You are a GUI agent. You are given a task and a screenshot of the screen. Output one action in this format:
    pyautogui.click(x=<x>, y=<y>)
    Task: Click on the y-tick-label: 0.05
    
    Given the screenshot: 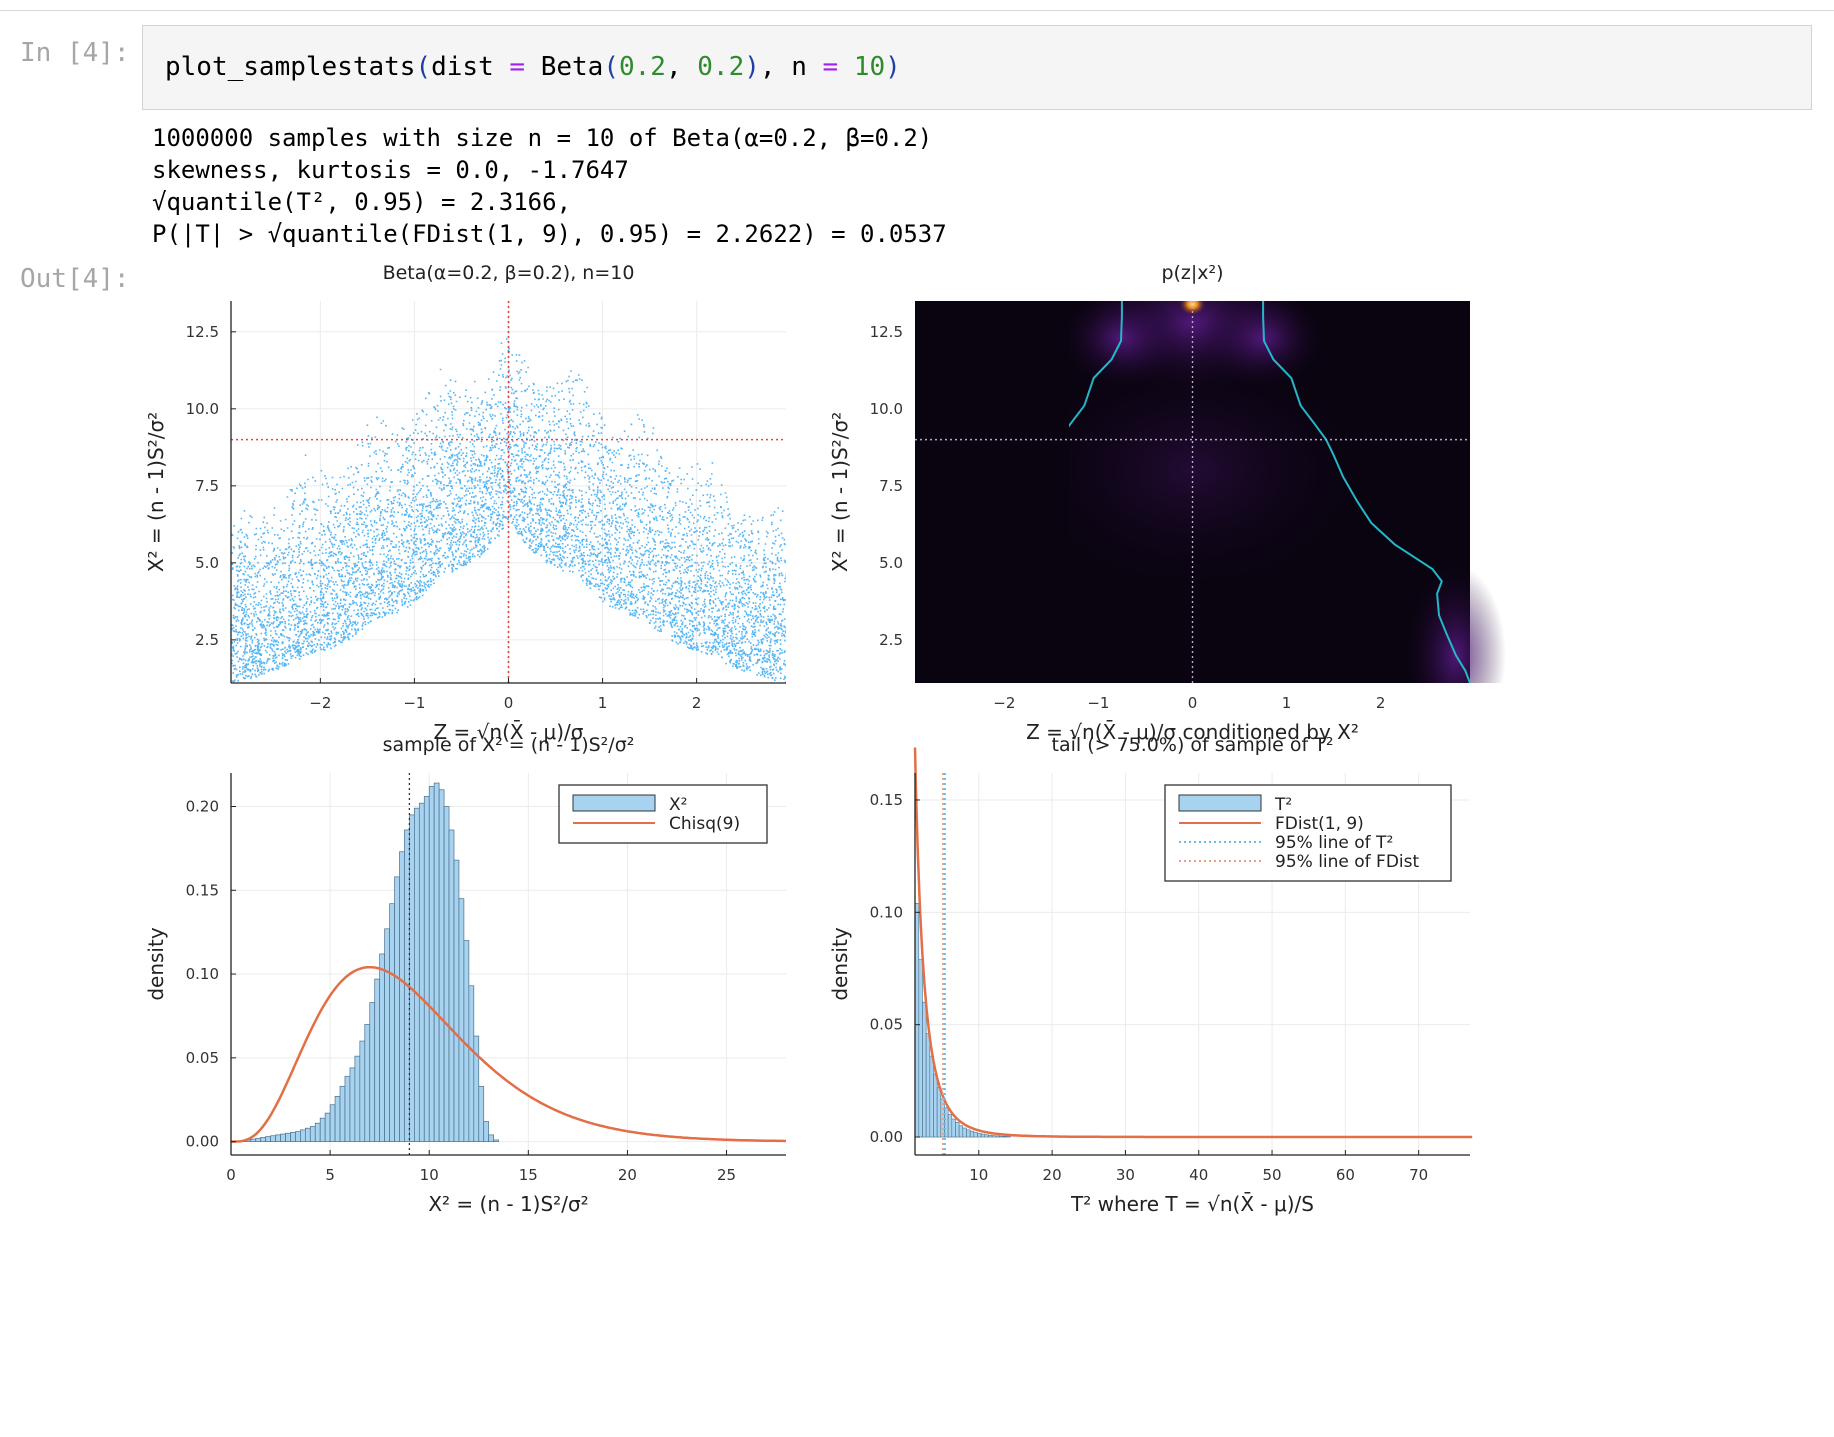 What is the action you would take?
    pyautogui.click(x=202, y=1058)
    